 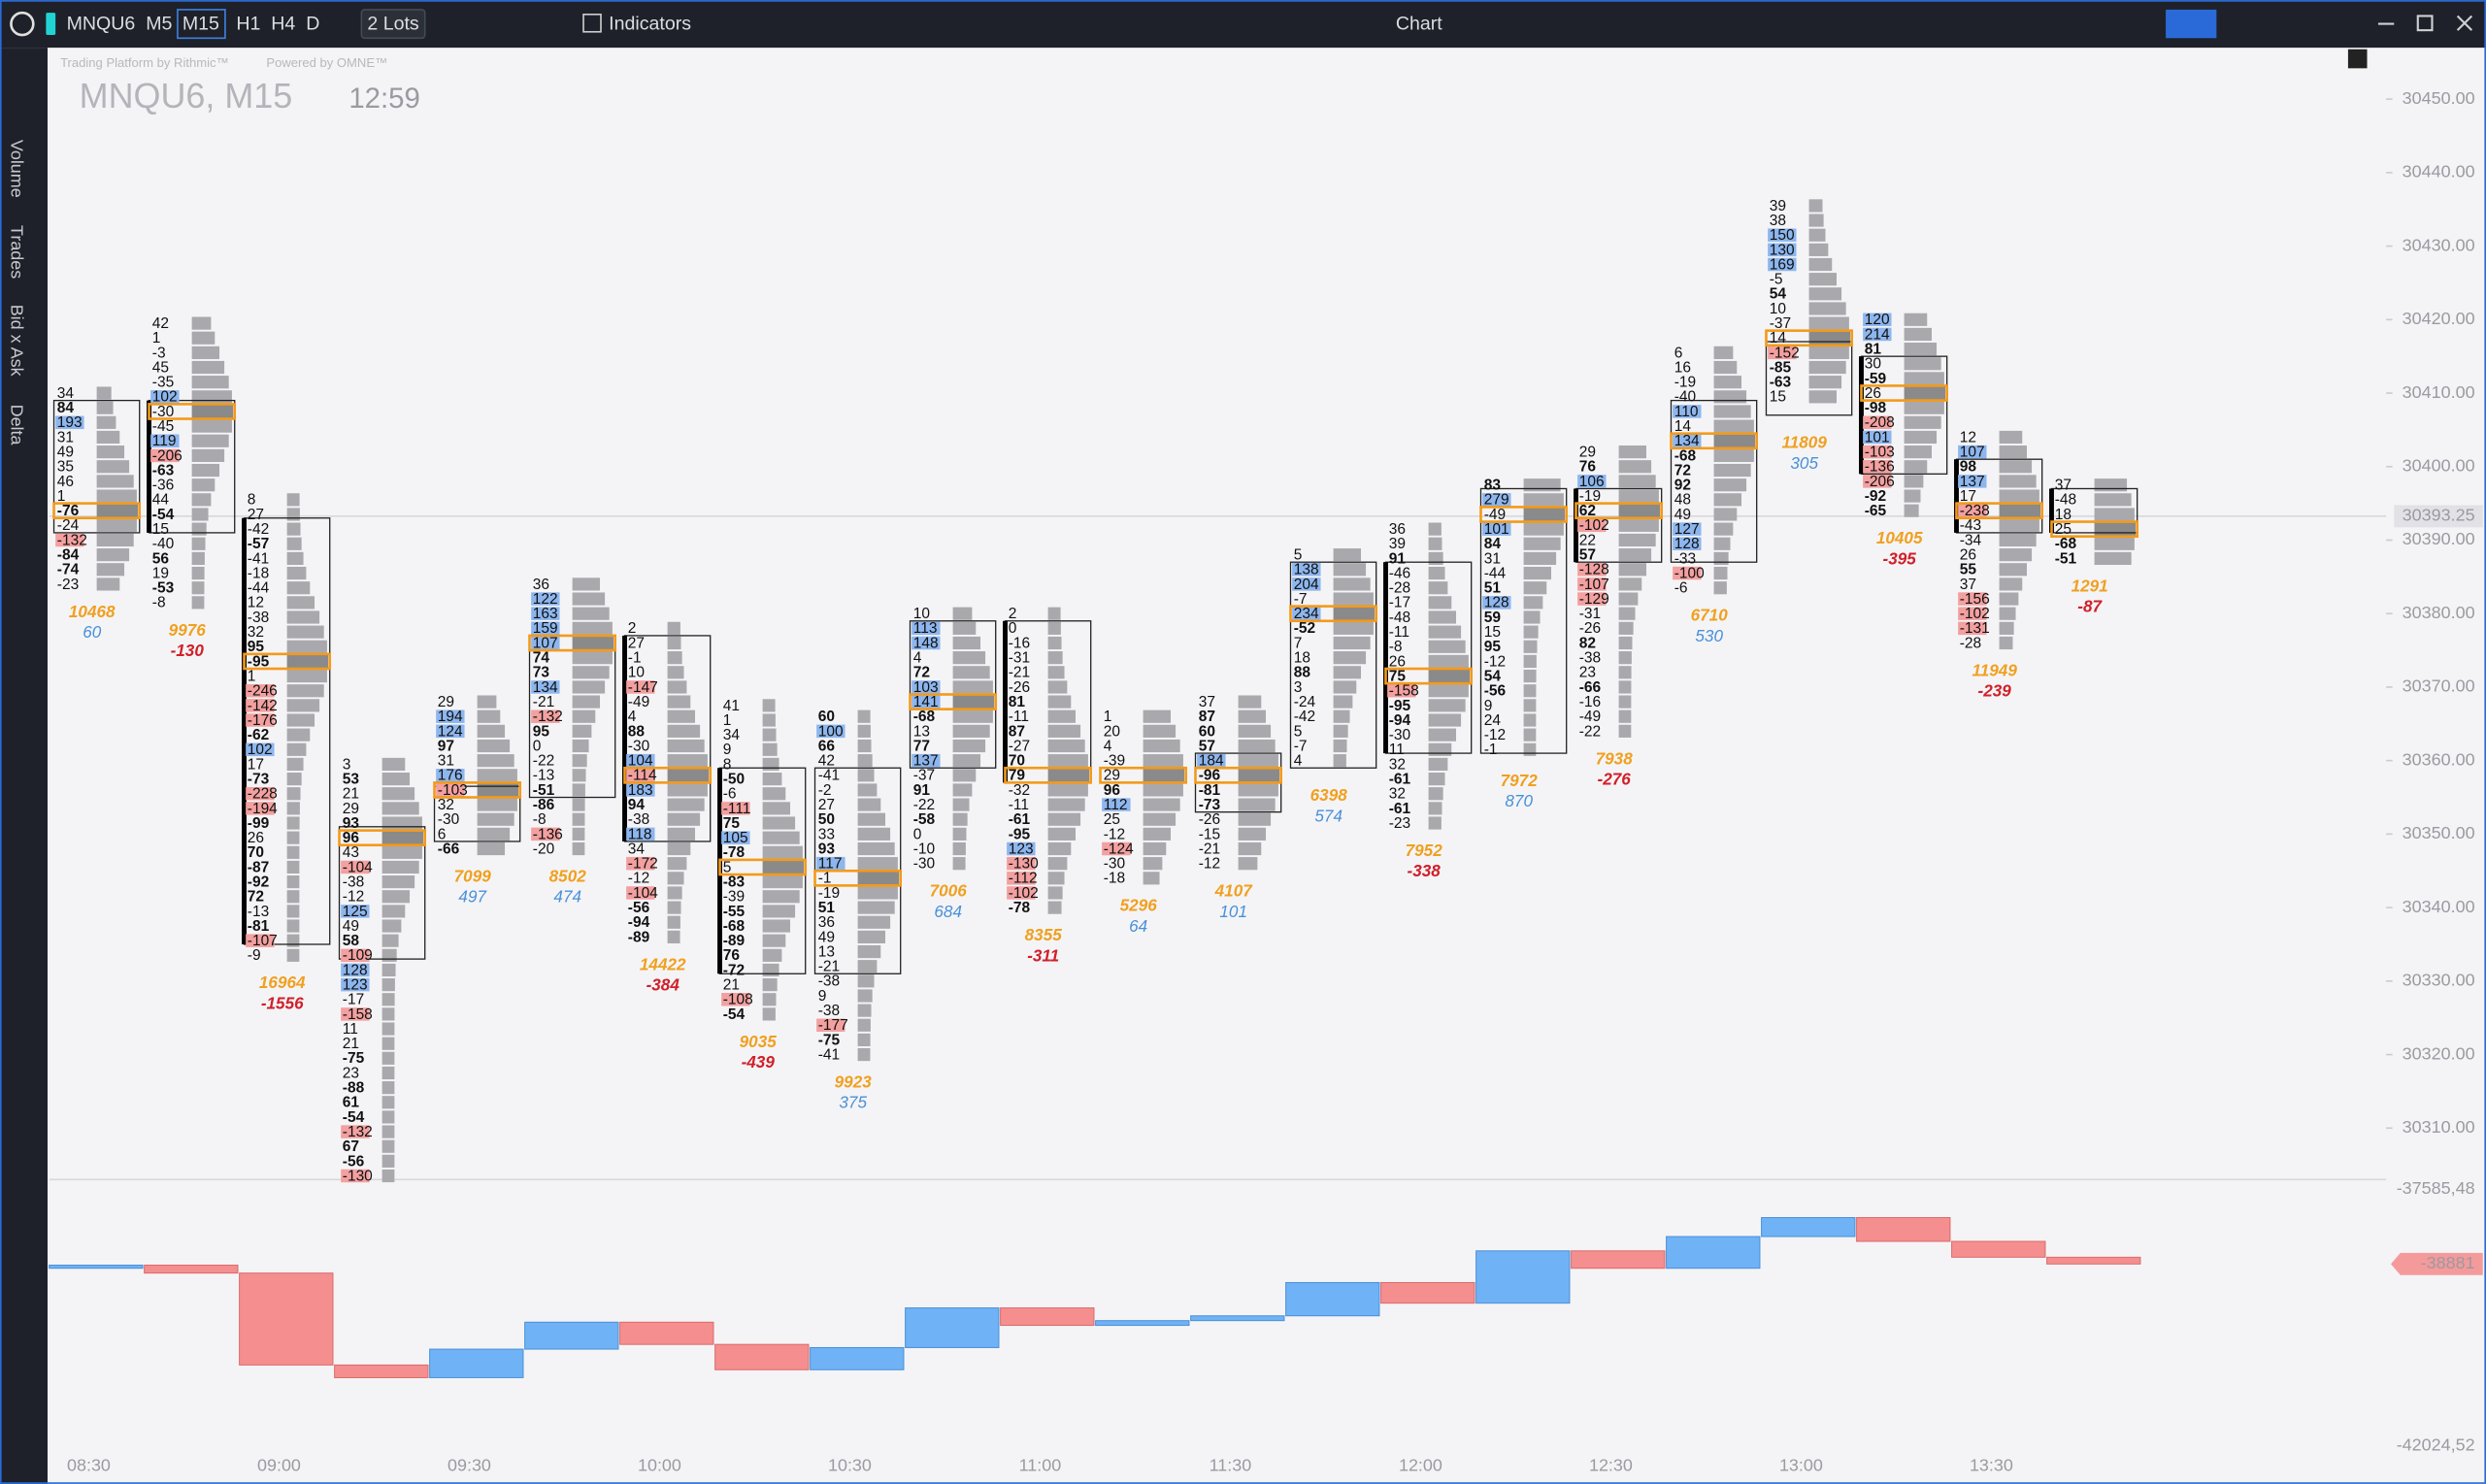 I want to click on level-delta: 2, so click(x=632, y=628).